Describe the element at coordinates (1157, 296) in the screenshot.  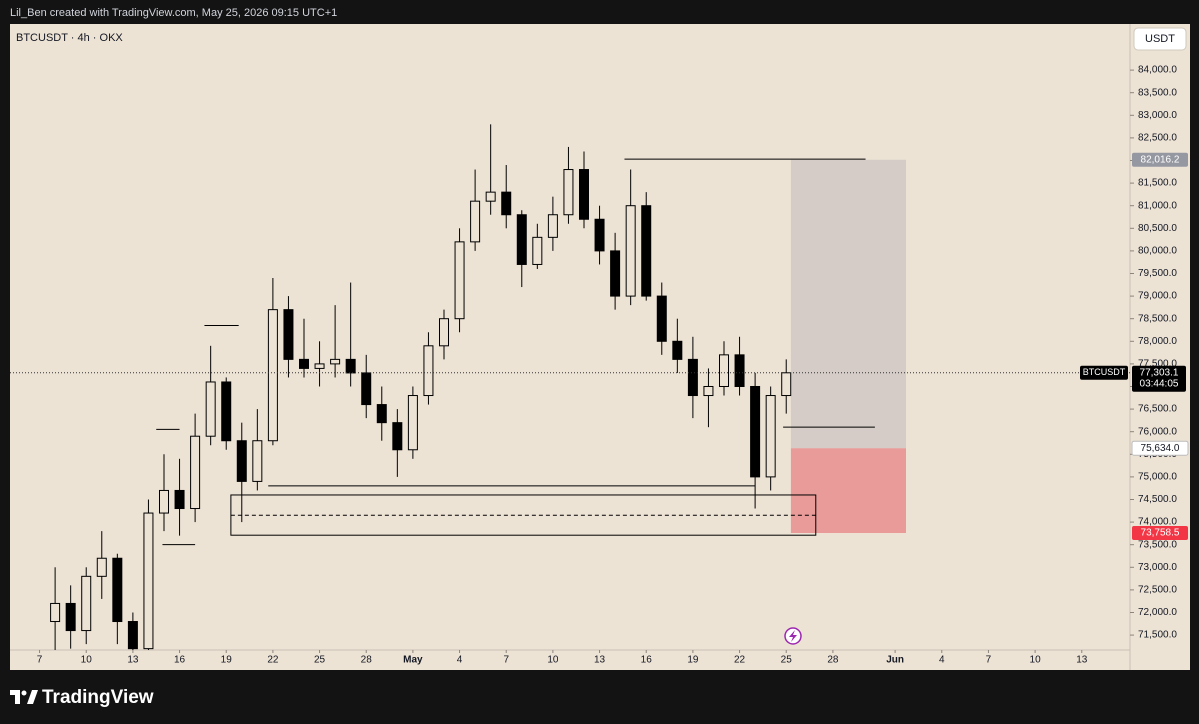
I see `y-tick-label: 79,000.0` at that location.